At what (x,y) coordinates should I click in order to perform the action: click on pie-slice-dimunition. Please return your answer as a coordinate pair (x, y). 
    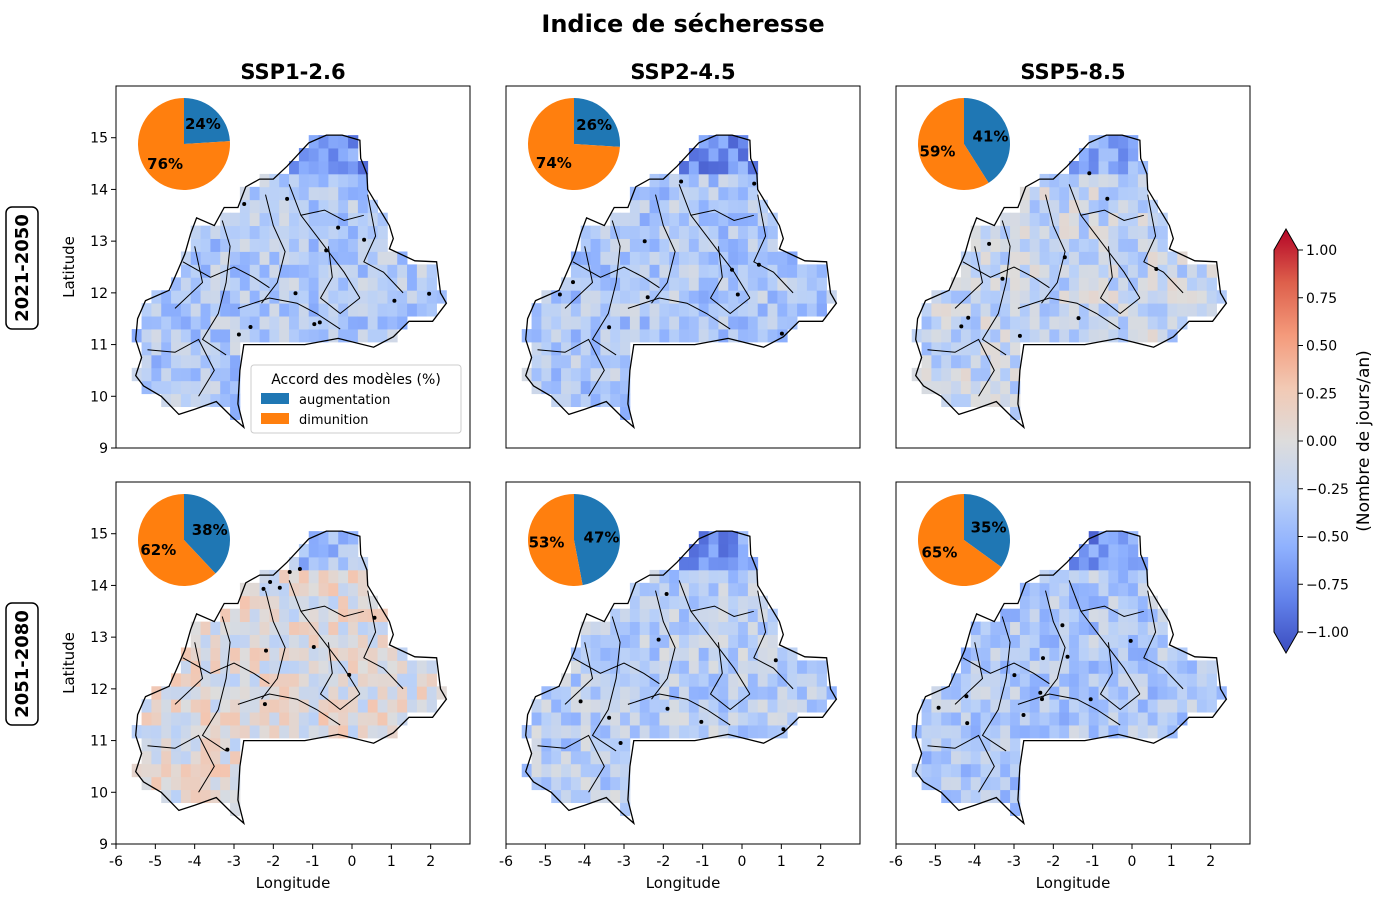
    Looking at the image, I should click on (555, 540).